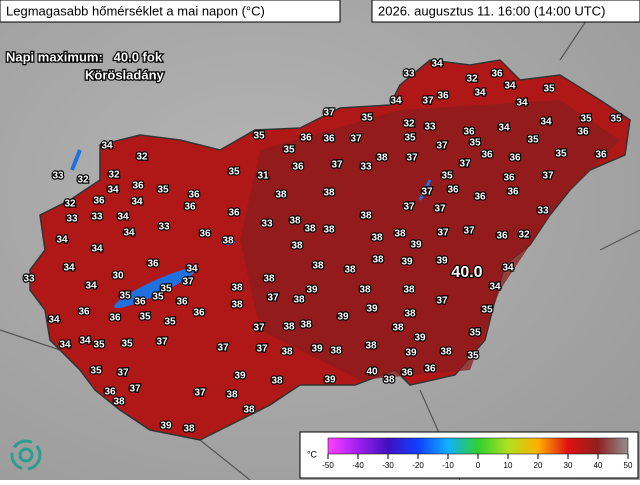 The height and width of the screenshot is (485, 640). Describe the element at coordinates (418, 465) in the screenshot. I see `colorbar-label: -20` at that location.